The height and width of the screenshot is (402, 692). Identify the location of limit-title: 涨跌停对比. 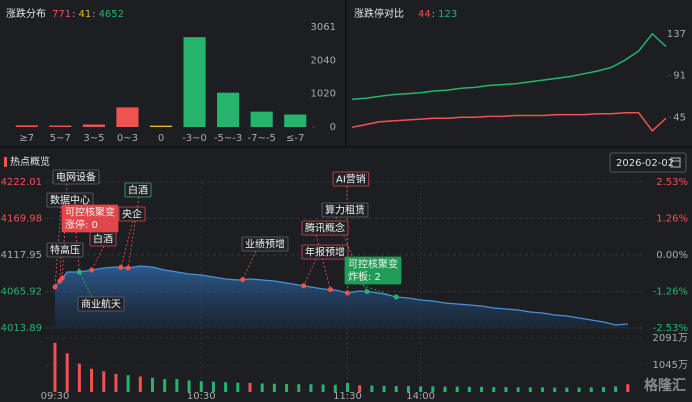
(379, 13).